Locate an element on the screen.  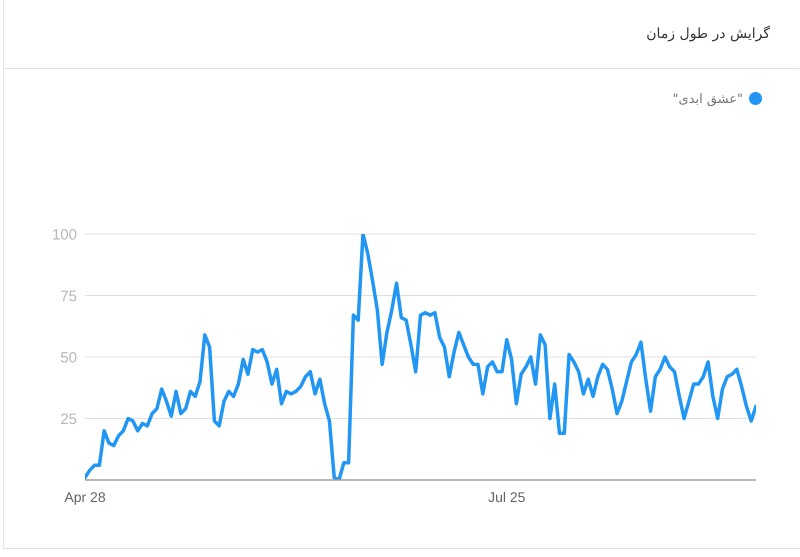
legend-label: "عشق ابدی" is located at coordinates (707, 99).